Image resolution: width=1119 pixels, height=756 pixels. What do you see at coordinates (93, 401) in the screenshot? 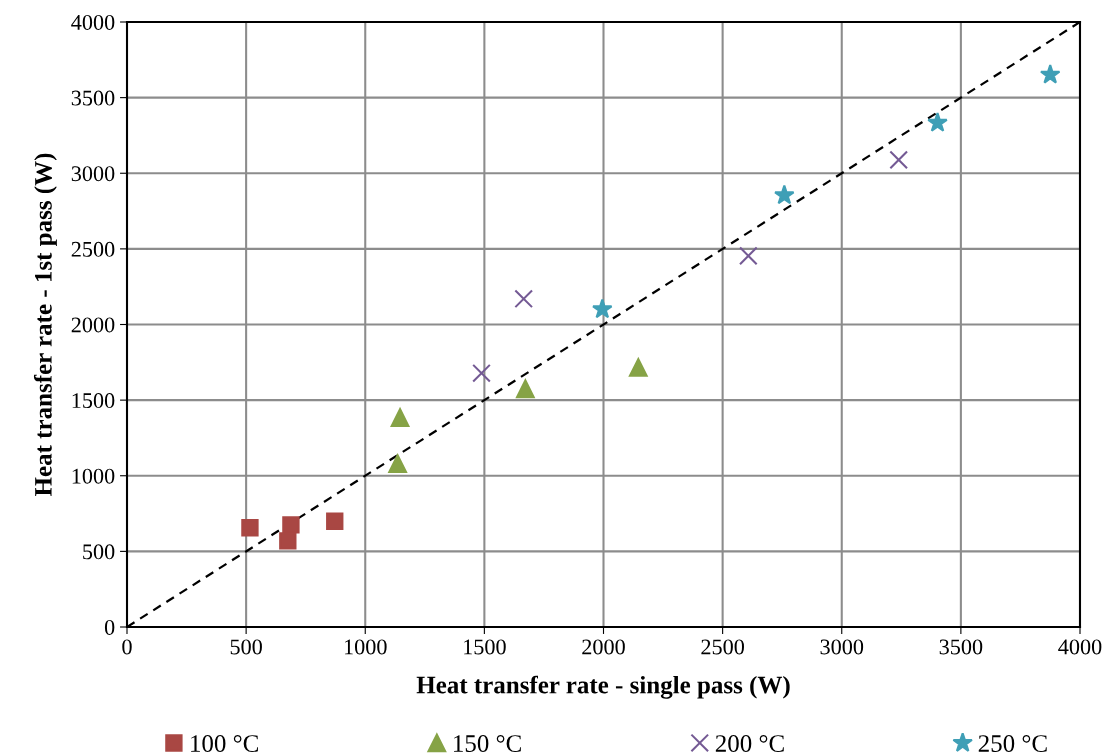
I see `y-tick-label: 1500` at bounding box center [93, 401].